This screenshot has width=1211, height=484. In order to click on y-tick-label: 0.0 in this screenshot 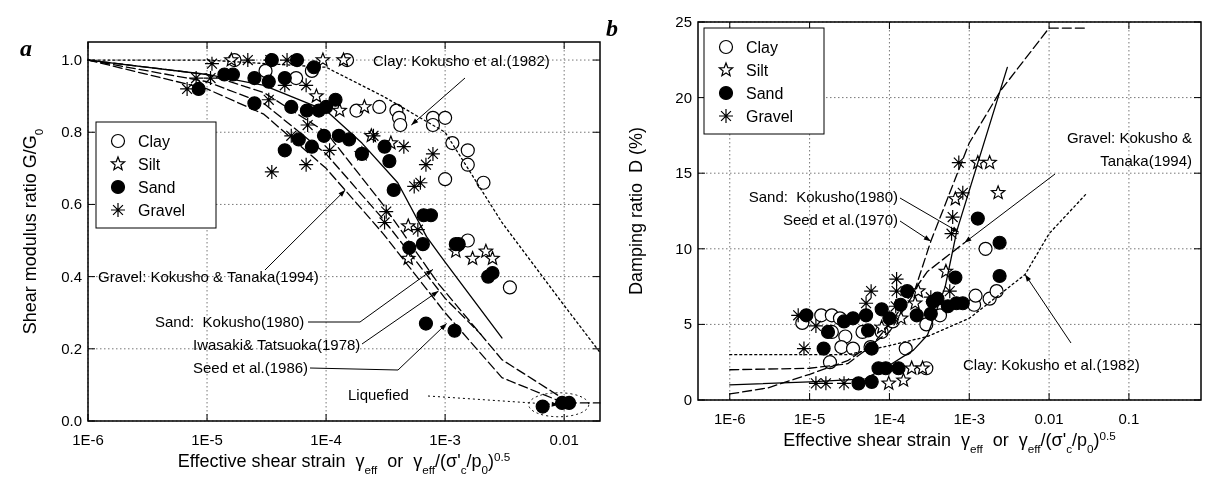, I will do `click(71, 420)`.